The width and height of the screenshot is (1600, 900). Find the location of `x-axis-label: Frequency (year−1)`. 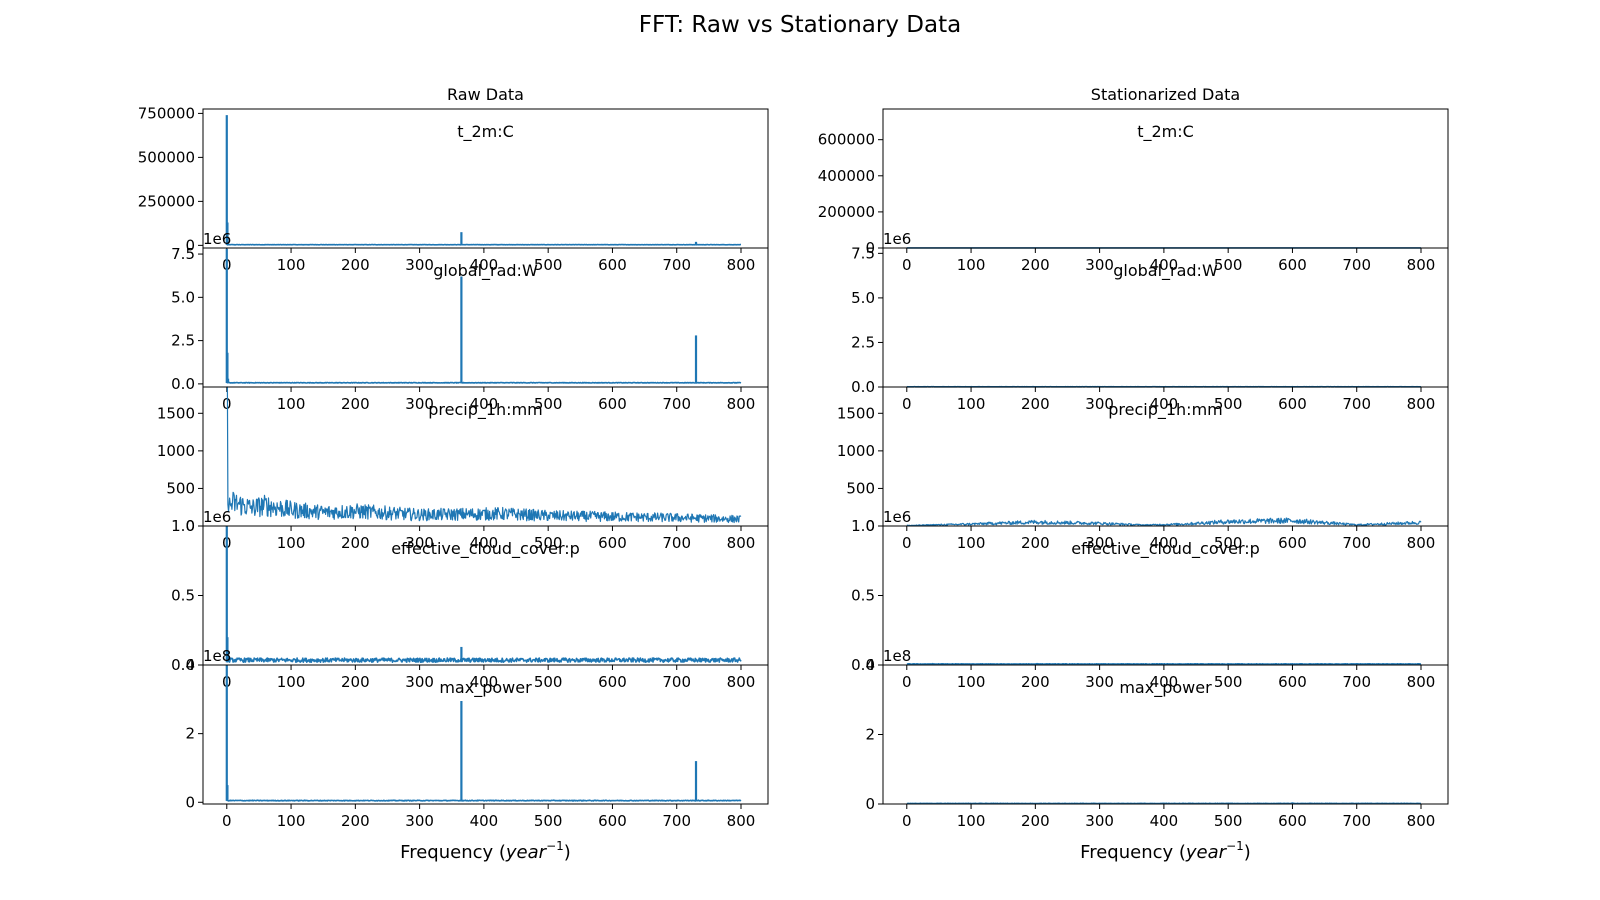

x-axis-label: Frequency (year−1) is located at coordinates (485, 851).